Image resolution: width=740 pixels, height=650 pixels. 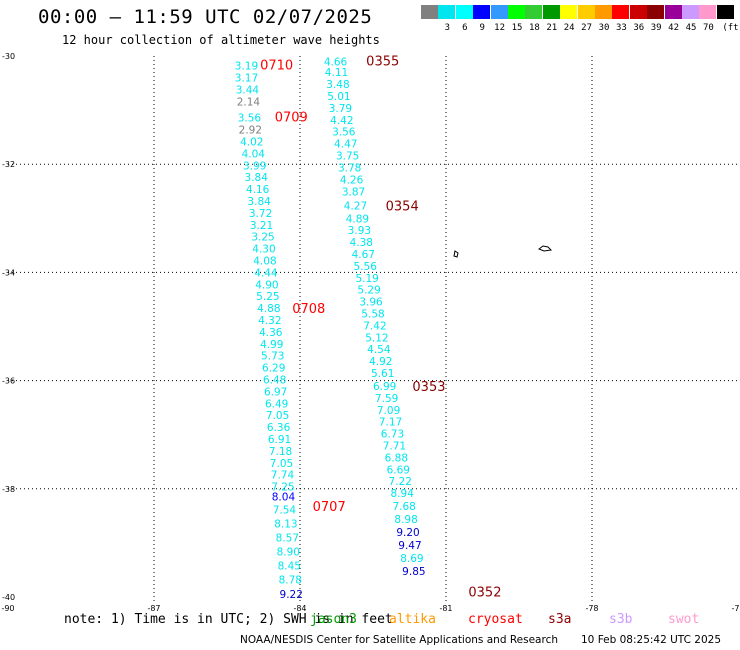 What do you see at coordinates (621, 28) in the screenshot?
I see `color-scale-label: 33` at bounding box center [621, 28].